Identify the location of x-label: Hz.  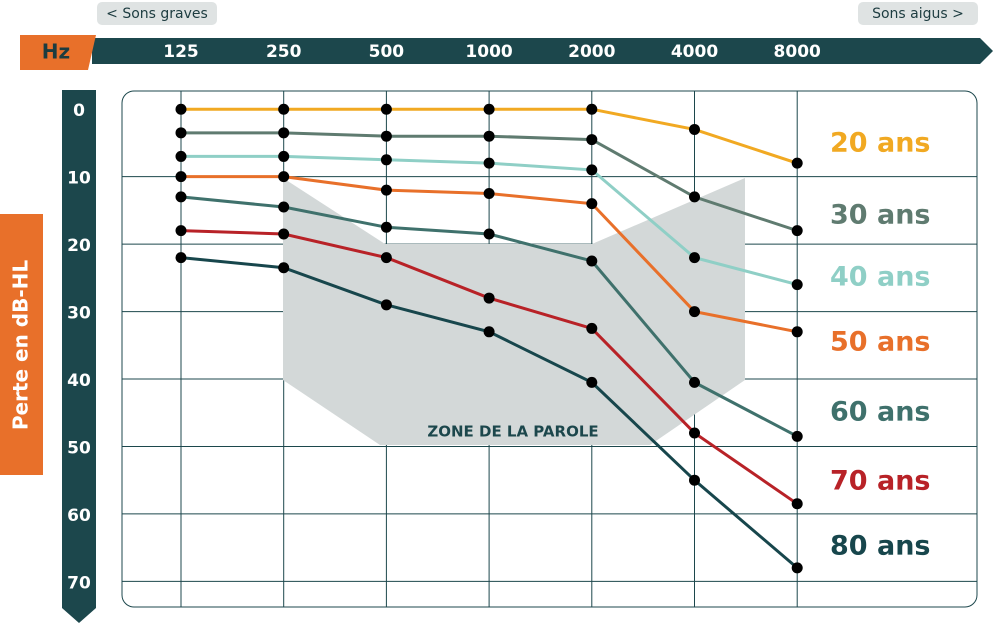
(56, 52).